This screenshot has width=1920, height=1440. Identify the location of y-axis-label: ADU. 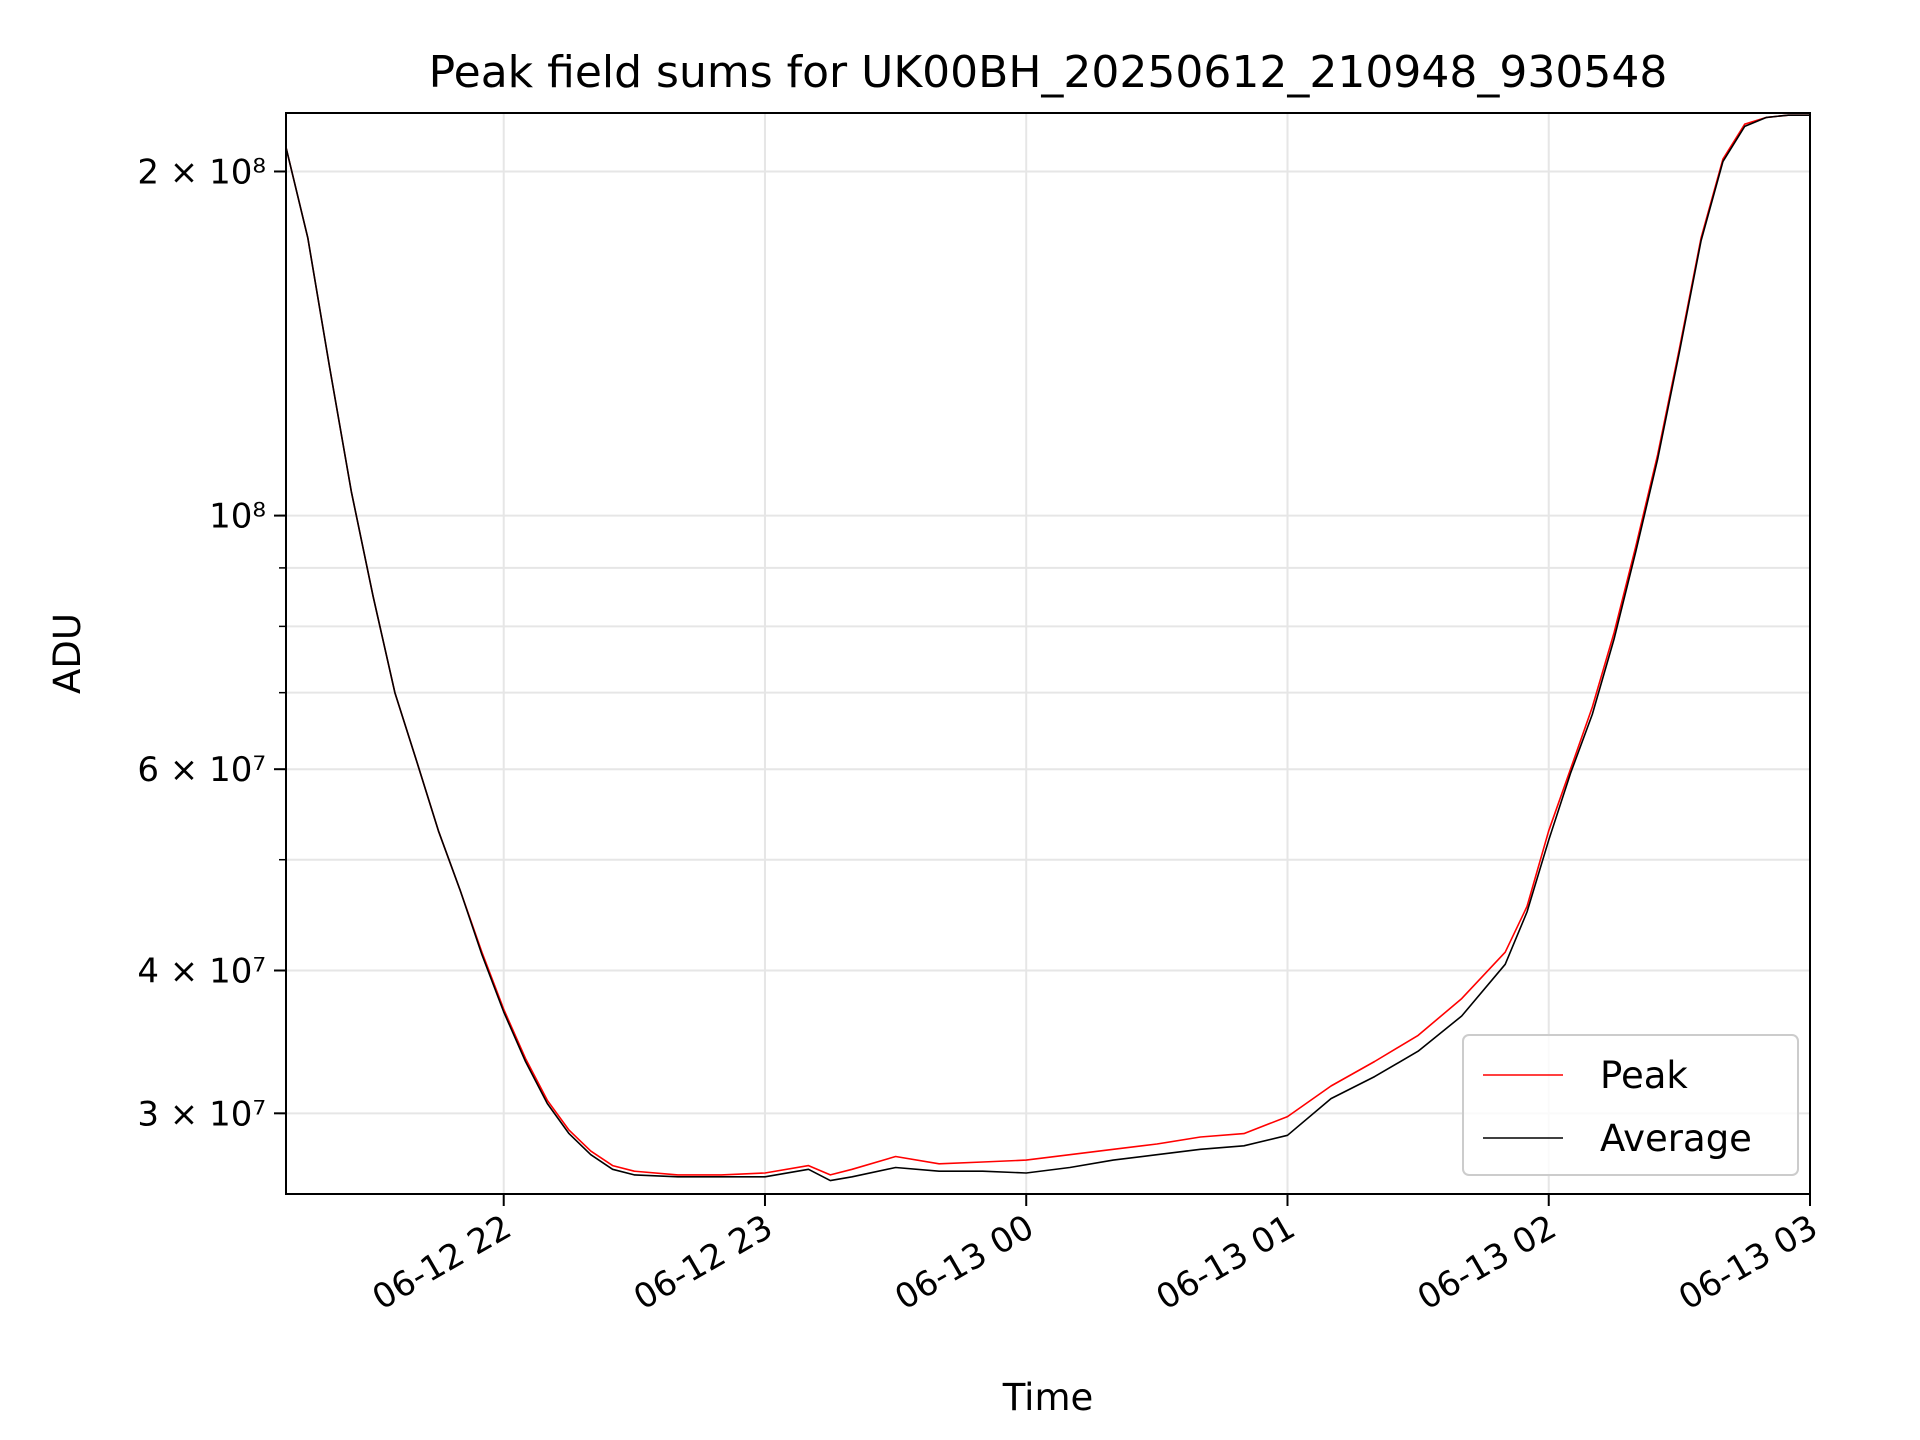
(67, 653).